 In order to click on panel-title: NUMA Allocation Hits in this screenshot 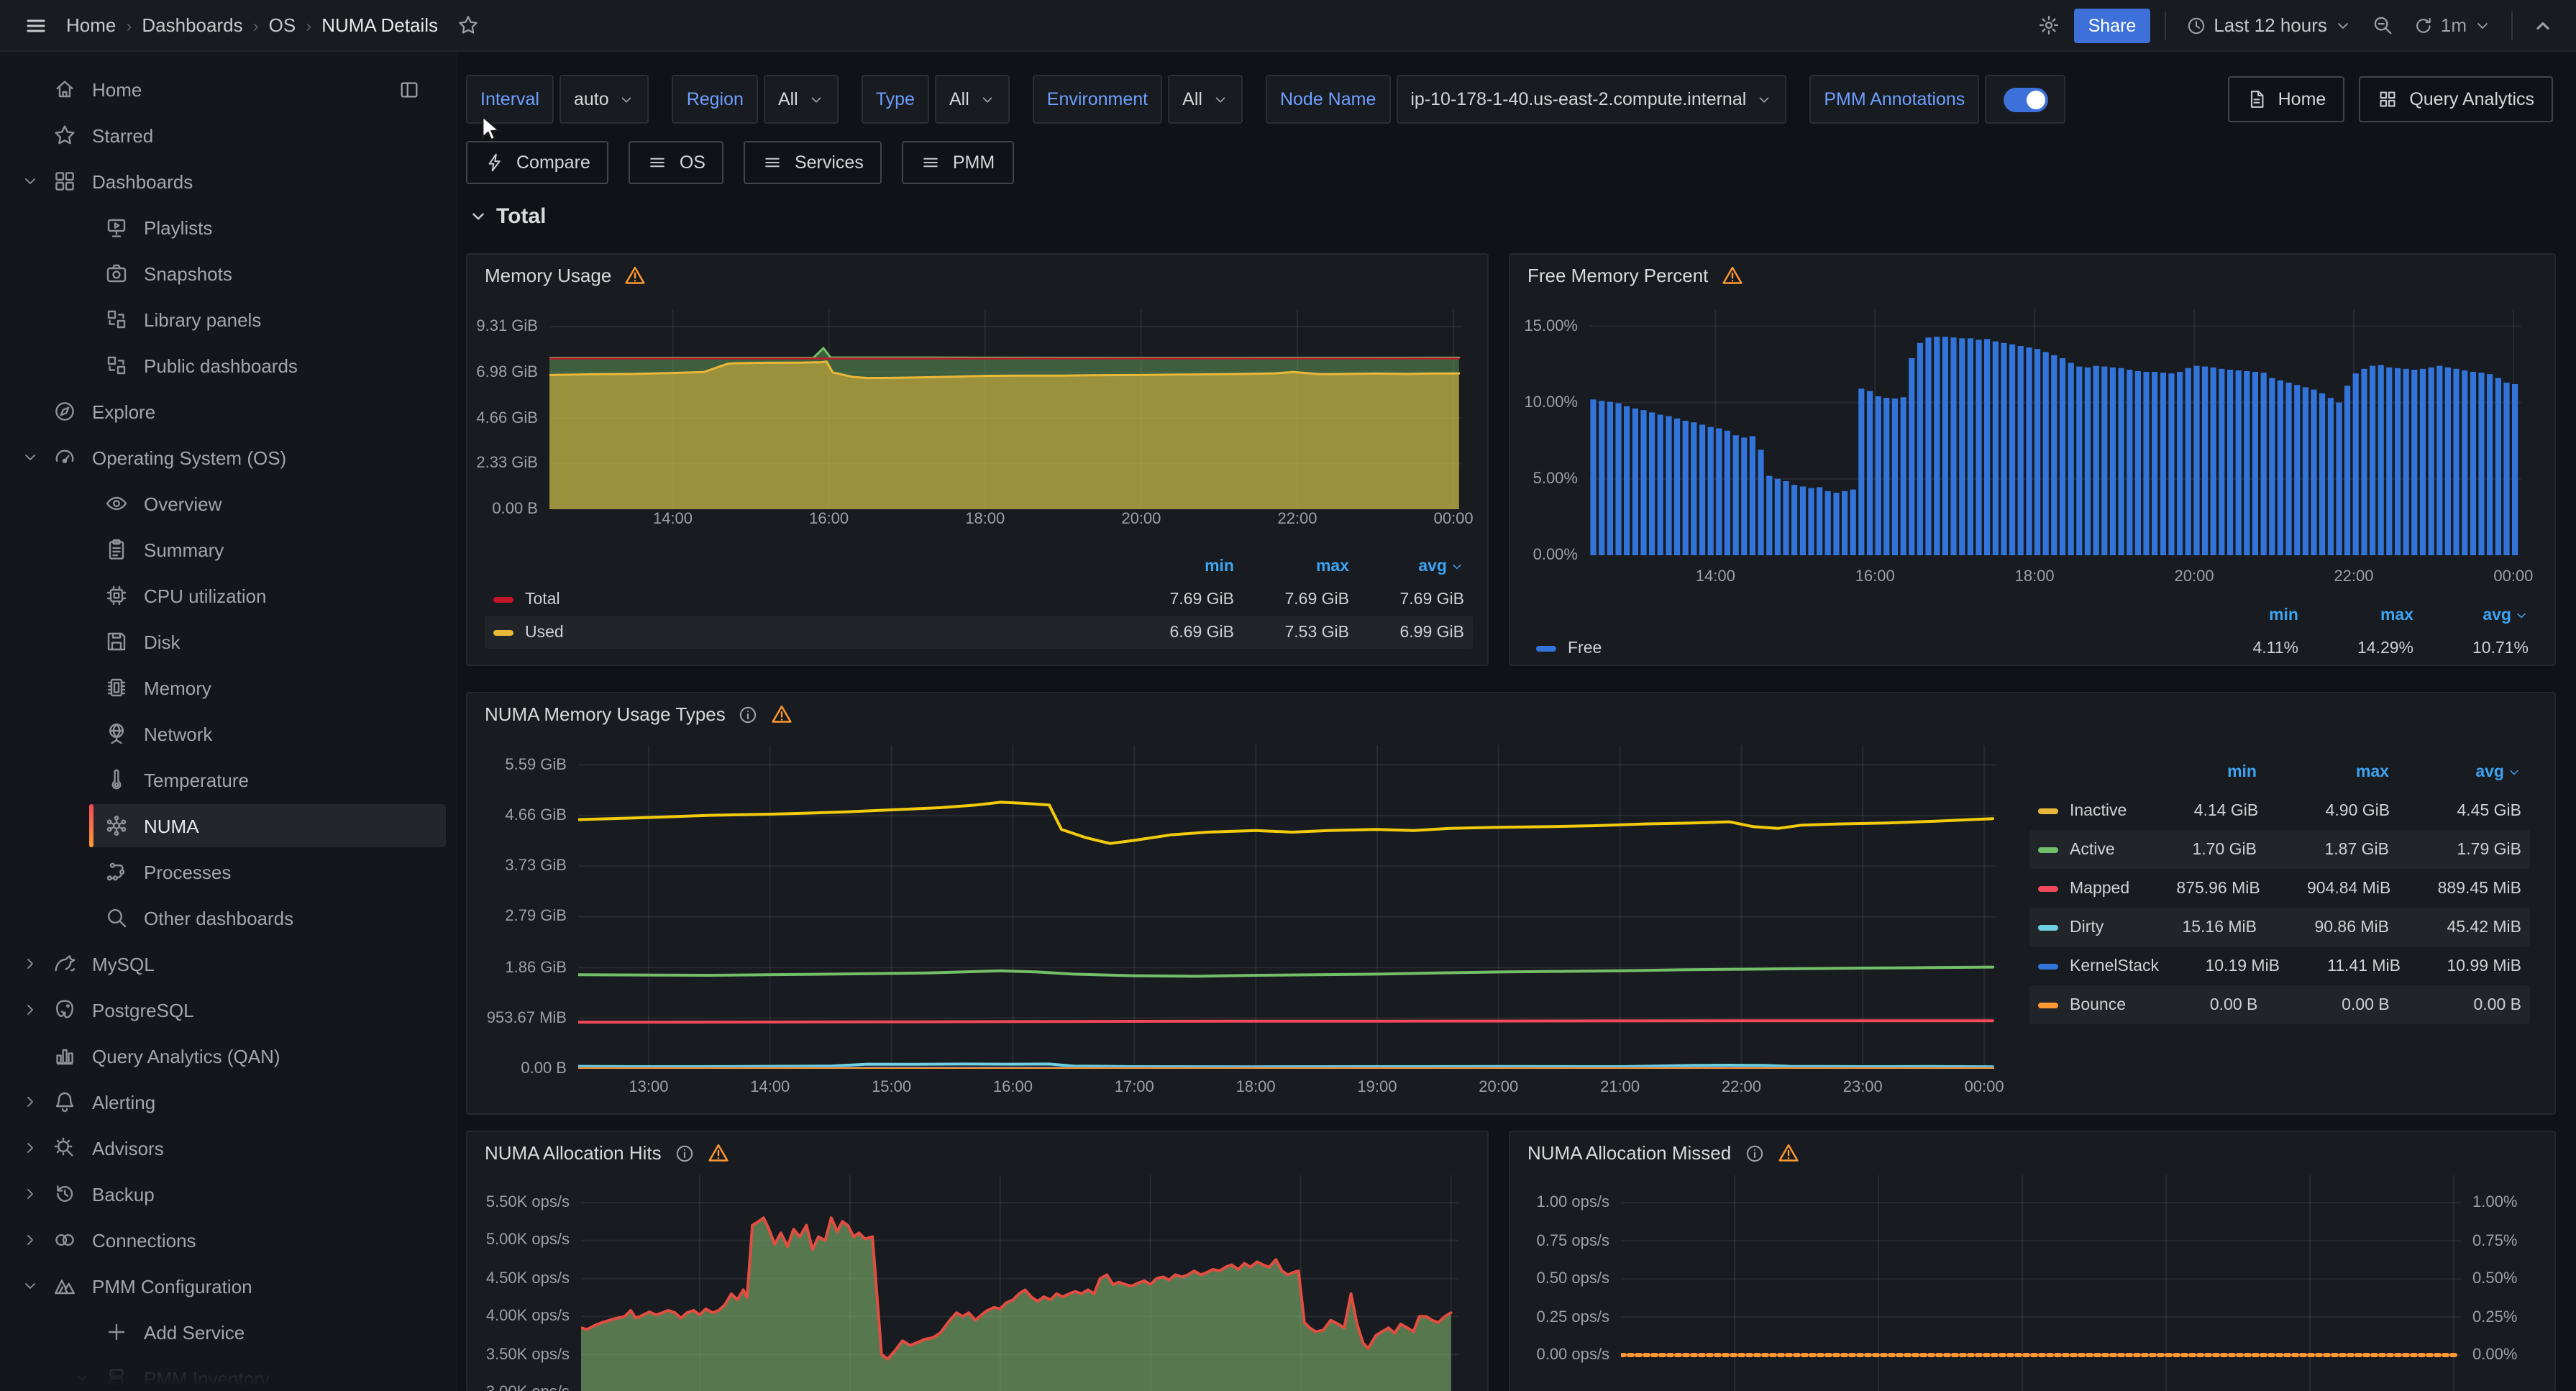, I will do `click(573, 1153)`.